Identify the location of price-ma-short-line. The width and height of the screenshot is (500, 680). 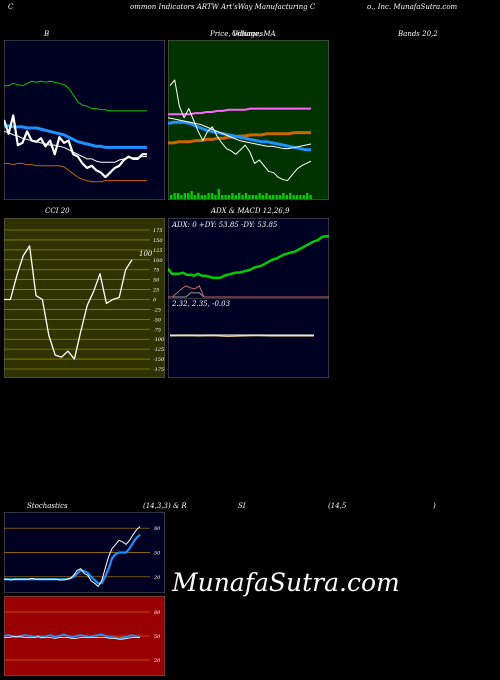
(240, 133).